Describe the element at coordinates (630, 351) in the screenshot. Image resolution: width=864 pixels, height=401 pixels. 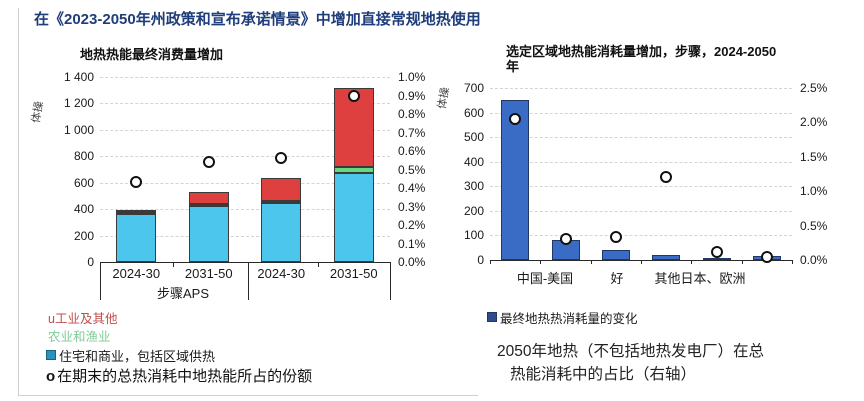
I see `right-caption-line1: 2050年地热（不包括地热发电厂）在总` at that location.